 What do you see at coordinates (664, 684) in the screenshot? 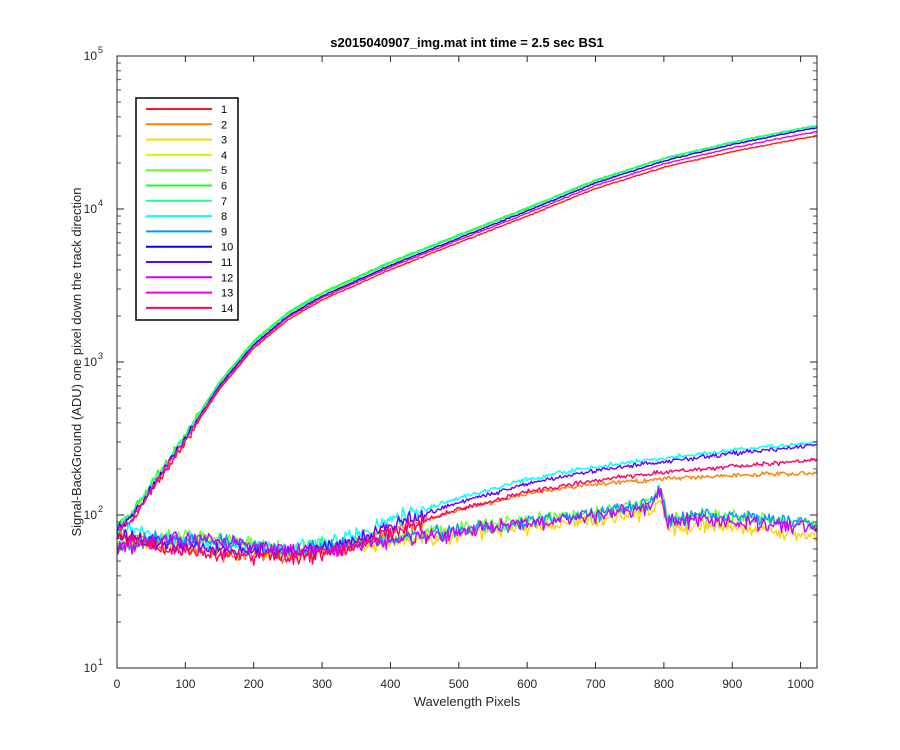
I see `x-tick-label: 800` at bounding box center [664, 684].